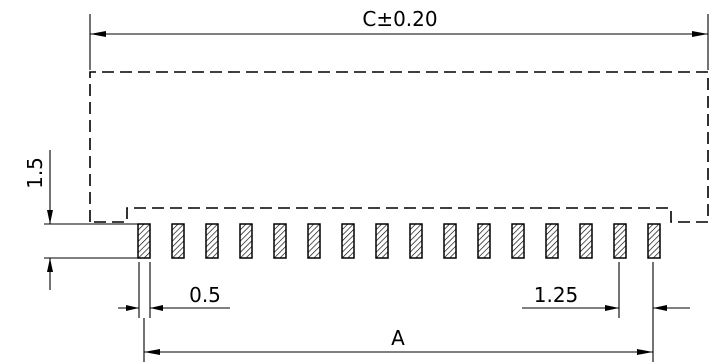 This screenshot has height=362, width=713. I want to click on c-dimension-label: C±0.20, so click(399, 19).